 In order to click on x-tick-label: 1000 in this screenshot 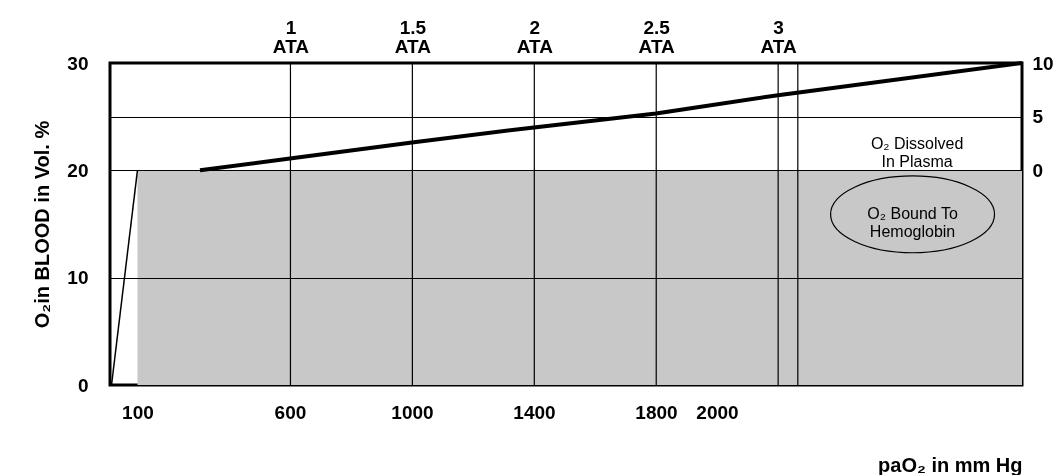, I will do `click(412, 412)`.